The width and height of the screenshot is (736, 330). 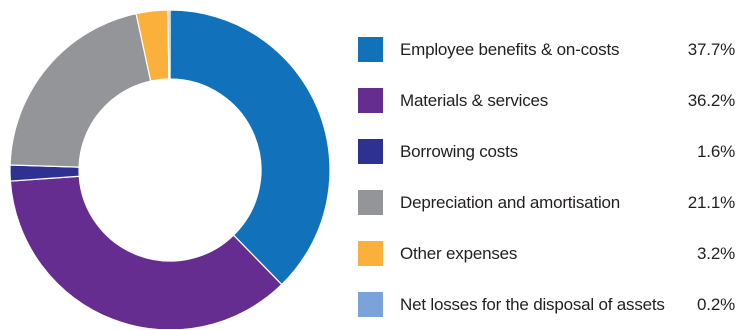 I want to click on legend-value: 21.1%, so click(x=711, y=202).